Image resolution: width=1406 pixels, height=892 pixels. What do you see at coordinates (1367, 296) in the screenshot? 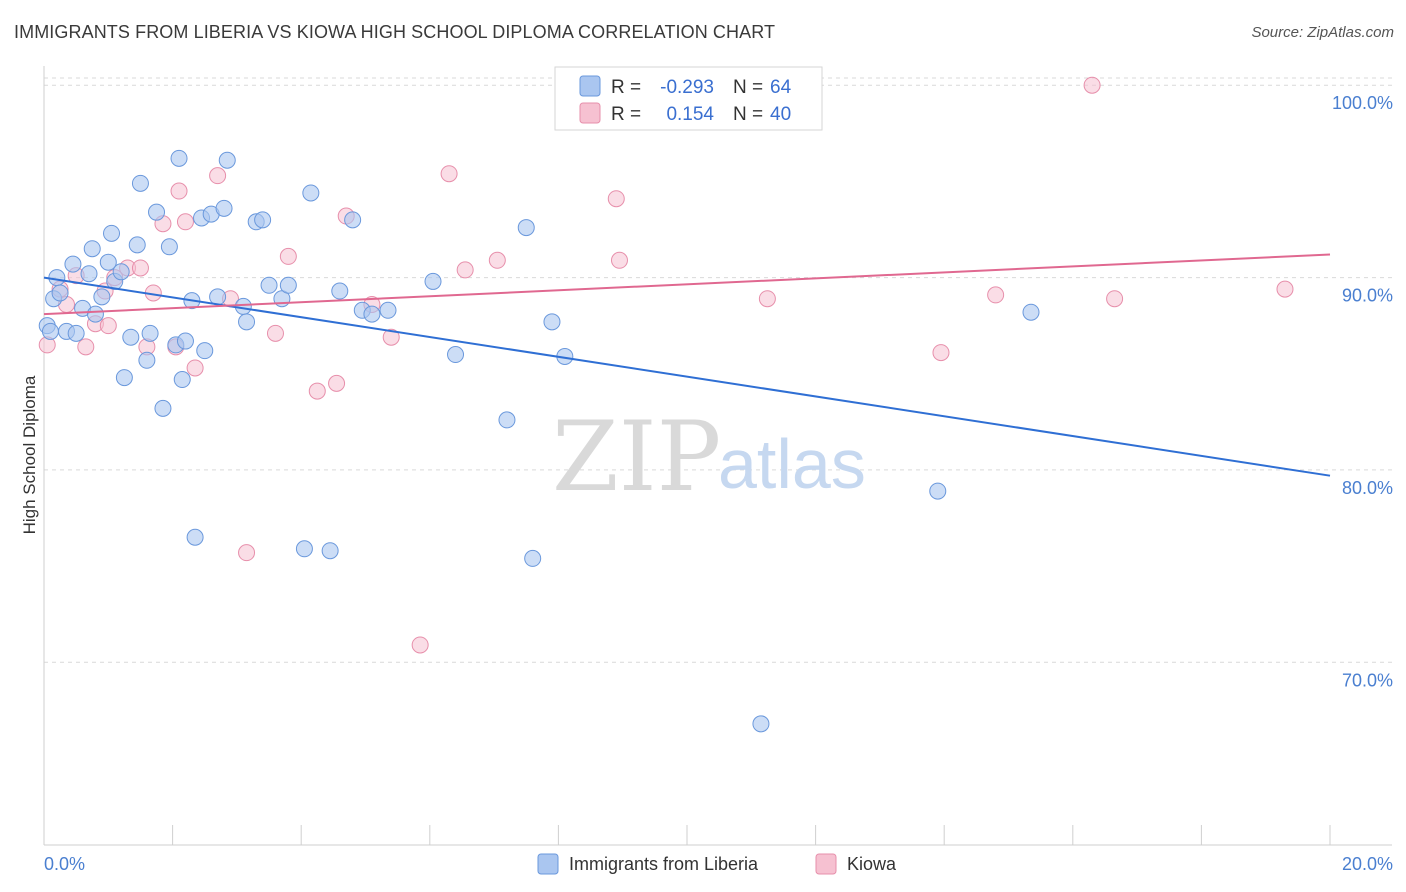
I see `y-tick-label: 90.0%` at bounding box center [1367, 296].